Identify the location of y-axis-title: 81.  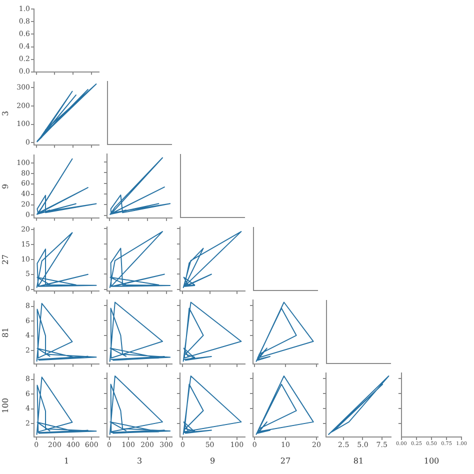
(5, 332).